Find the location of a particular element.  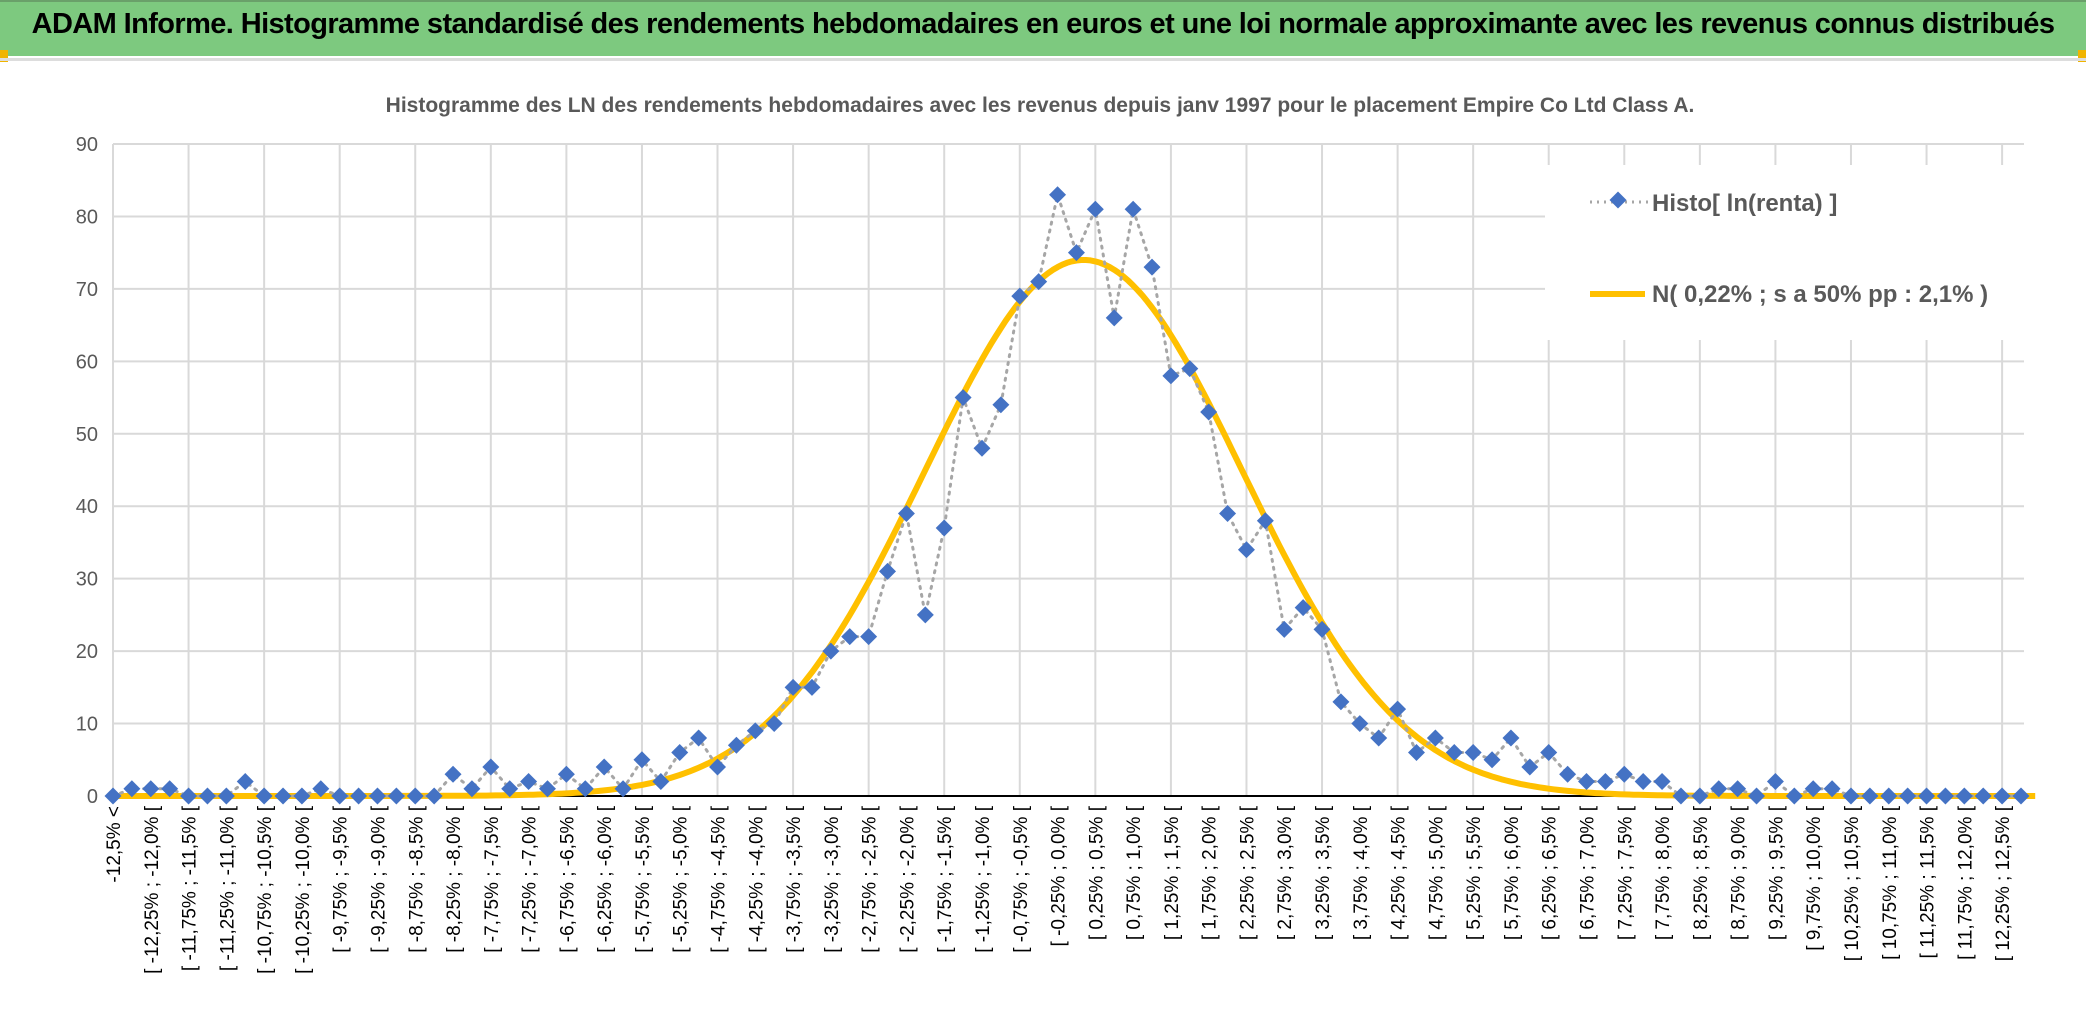

legend-label-normal: N( 0,22% ; s a 50% pp : 2,1% ) is located at coordinates (1820, 294).